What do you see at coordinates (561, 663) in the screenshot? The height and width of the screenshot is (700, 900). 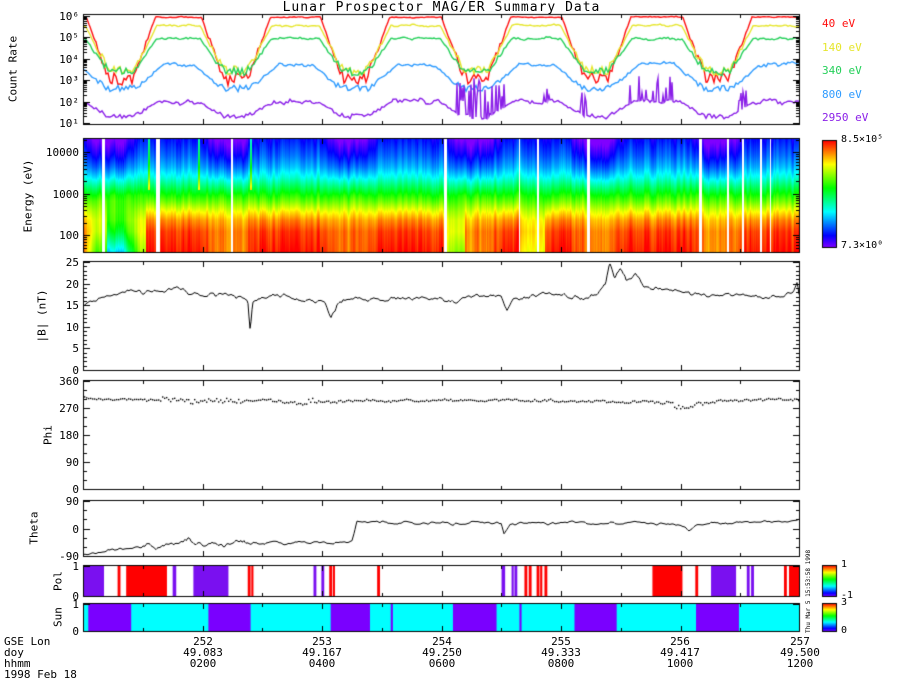 I see `x-tick-hhmm: 0800` at bounding box center [561, 663].